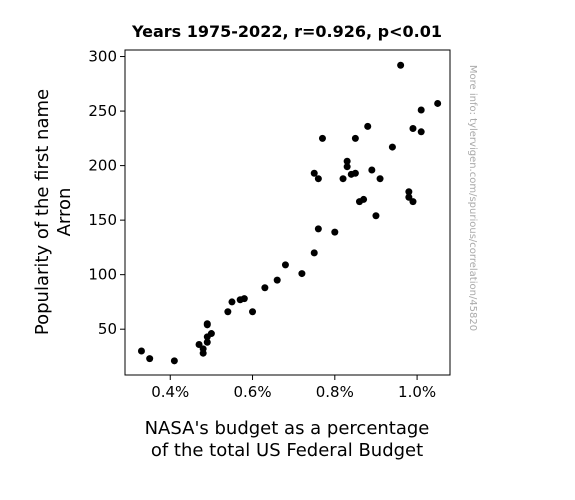  I want to click on y-tick-label: 50, so click(107, 329).